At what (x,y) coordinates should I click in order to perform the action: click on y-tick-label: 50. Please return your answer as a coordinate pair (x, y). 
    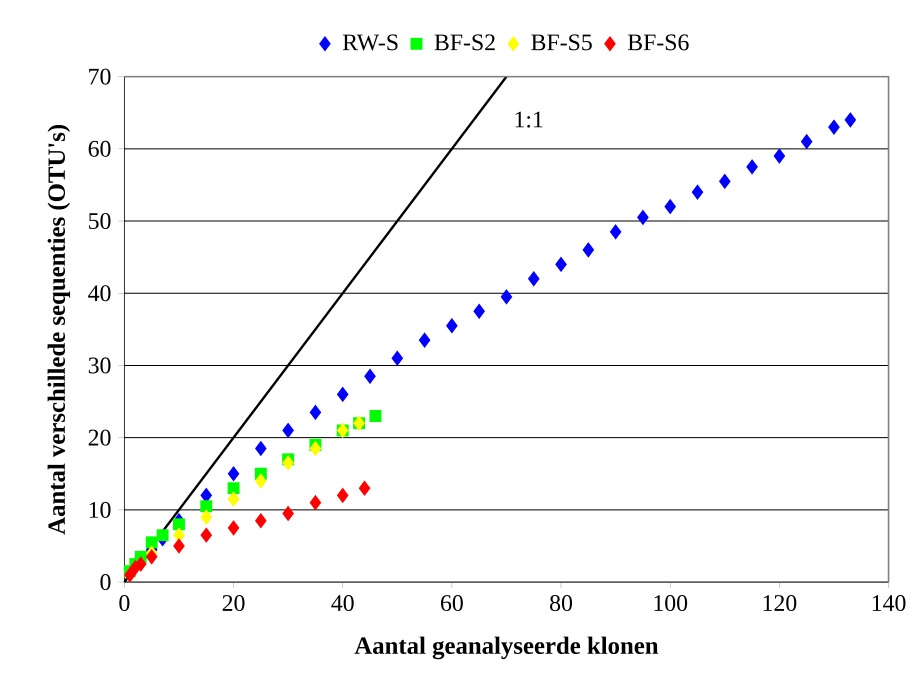
    Looking at the image, I should click on (100, 220).